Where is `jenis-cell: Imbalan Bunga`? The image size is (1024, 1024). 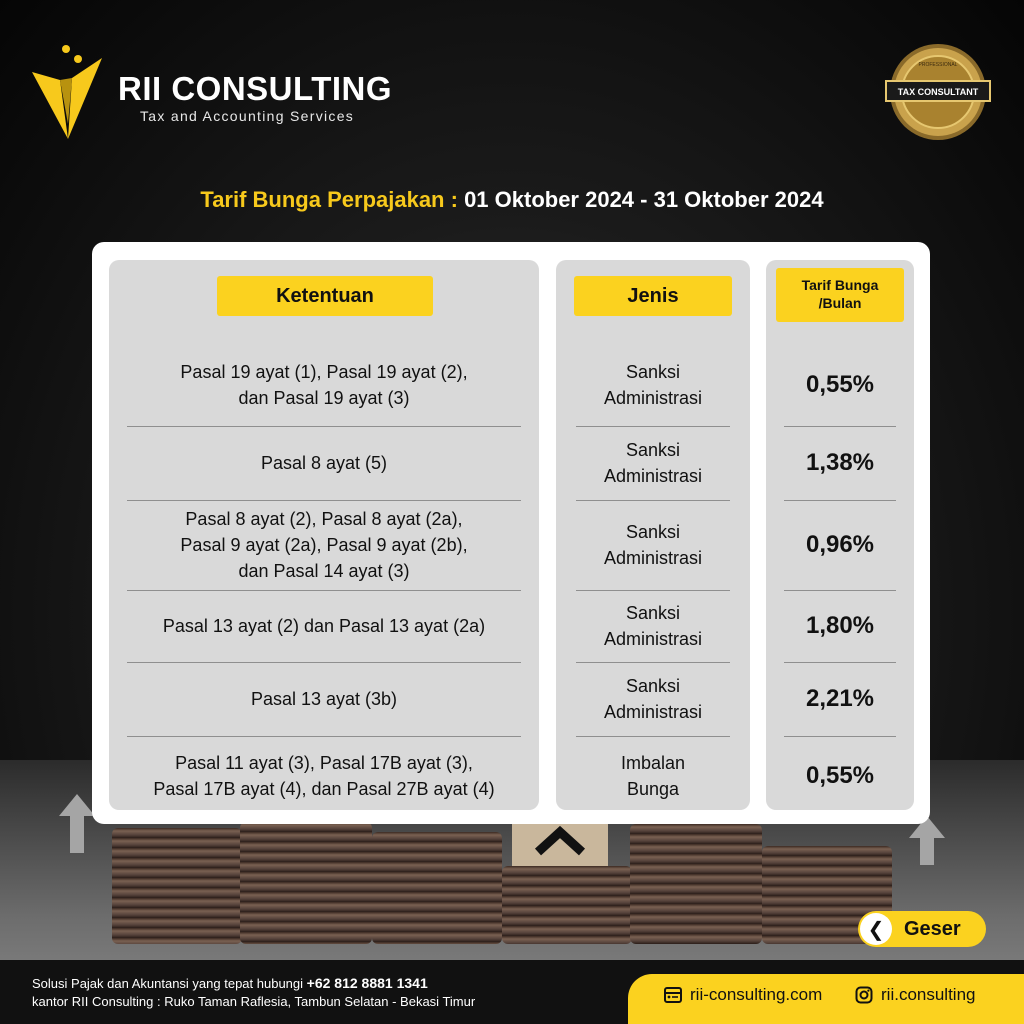
jenis-cell: Imbalan Bunga is located at coordinates (653, 776).